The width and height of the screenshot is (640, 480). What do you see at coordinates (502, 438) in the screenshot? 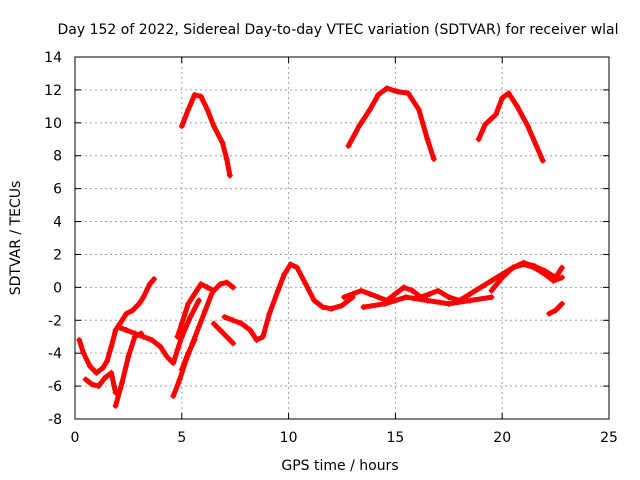
I see `x-tick-label: 20` at bounding box center [502, 438].